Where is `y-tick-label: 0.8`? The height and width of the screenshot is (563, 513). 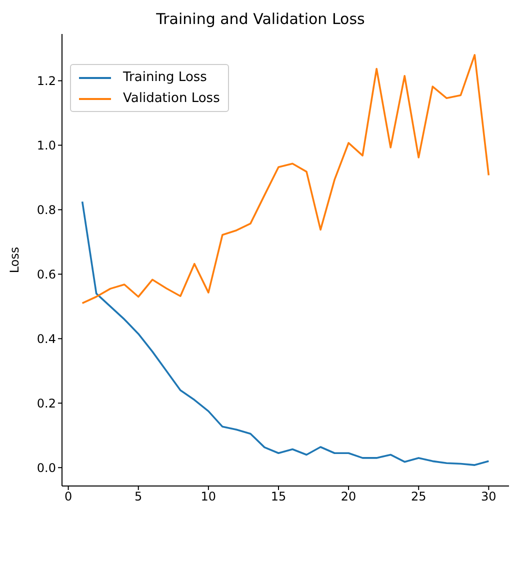
y-tick-label: 0.8 is located at coordinates (46, 209).